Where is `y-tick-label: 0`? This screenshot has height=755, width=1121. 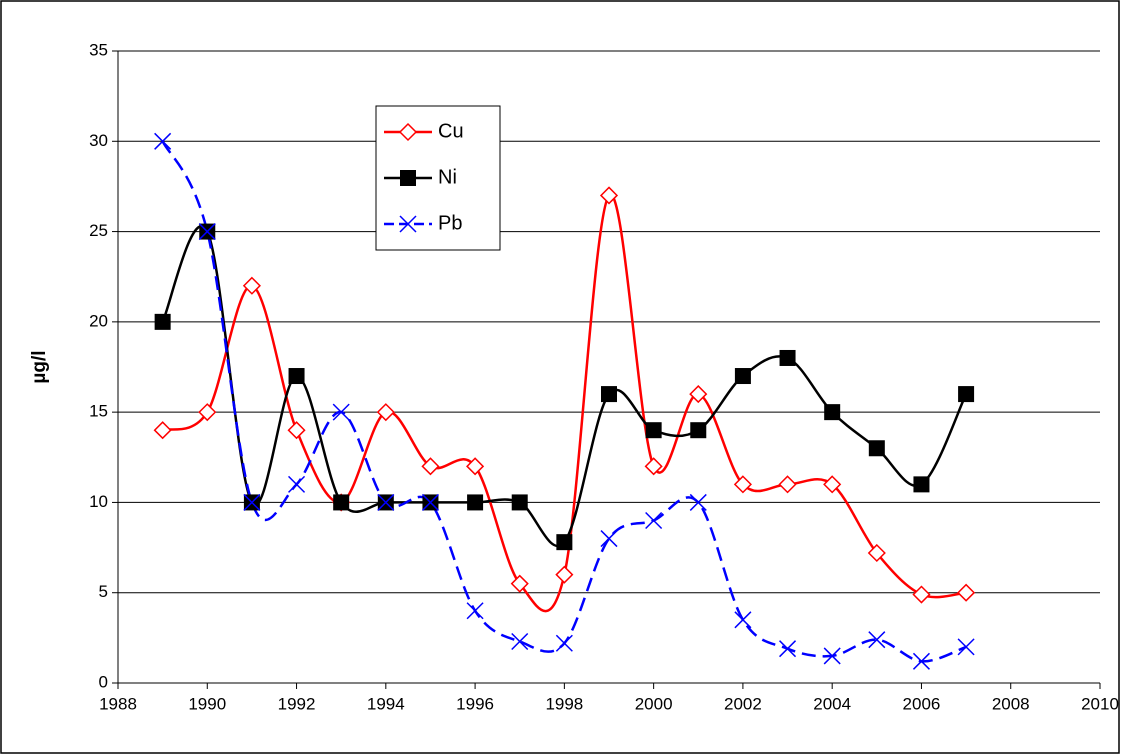 y-tick-label: 0 is located at coordinates (103, 681).